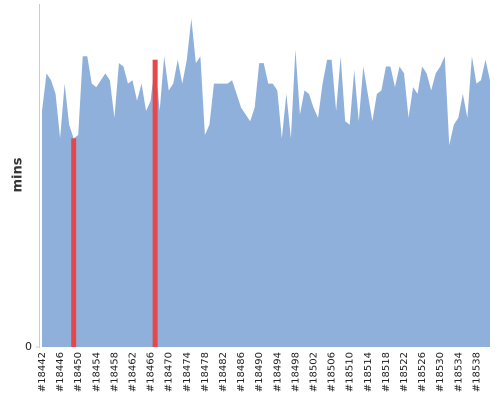  I want to click on x-tick-label: #18474, so click(187, 372).